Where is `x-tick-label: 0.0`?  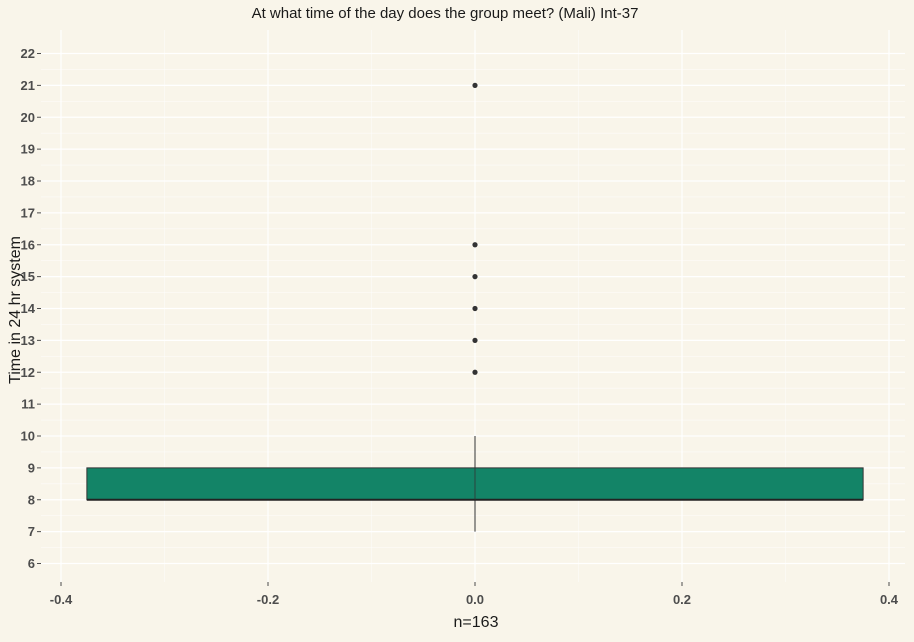
x-tick-label: 0.0 is located at coordinates (475, 599).